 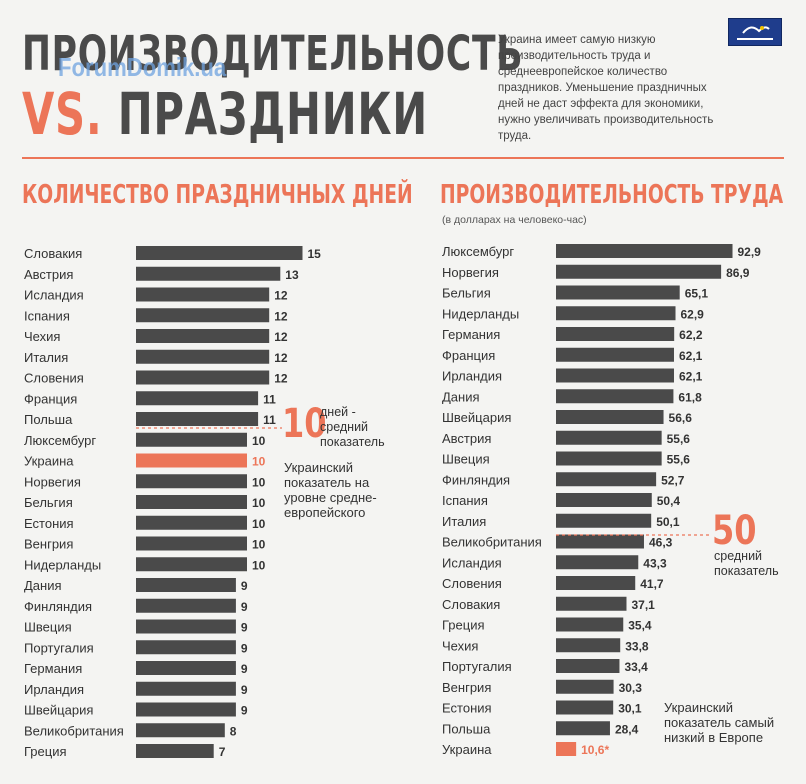 I want to click on value-label-ирландия: 9, so click(x=244, y=690).